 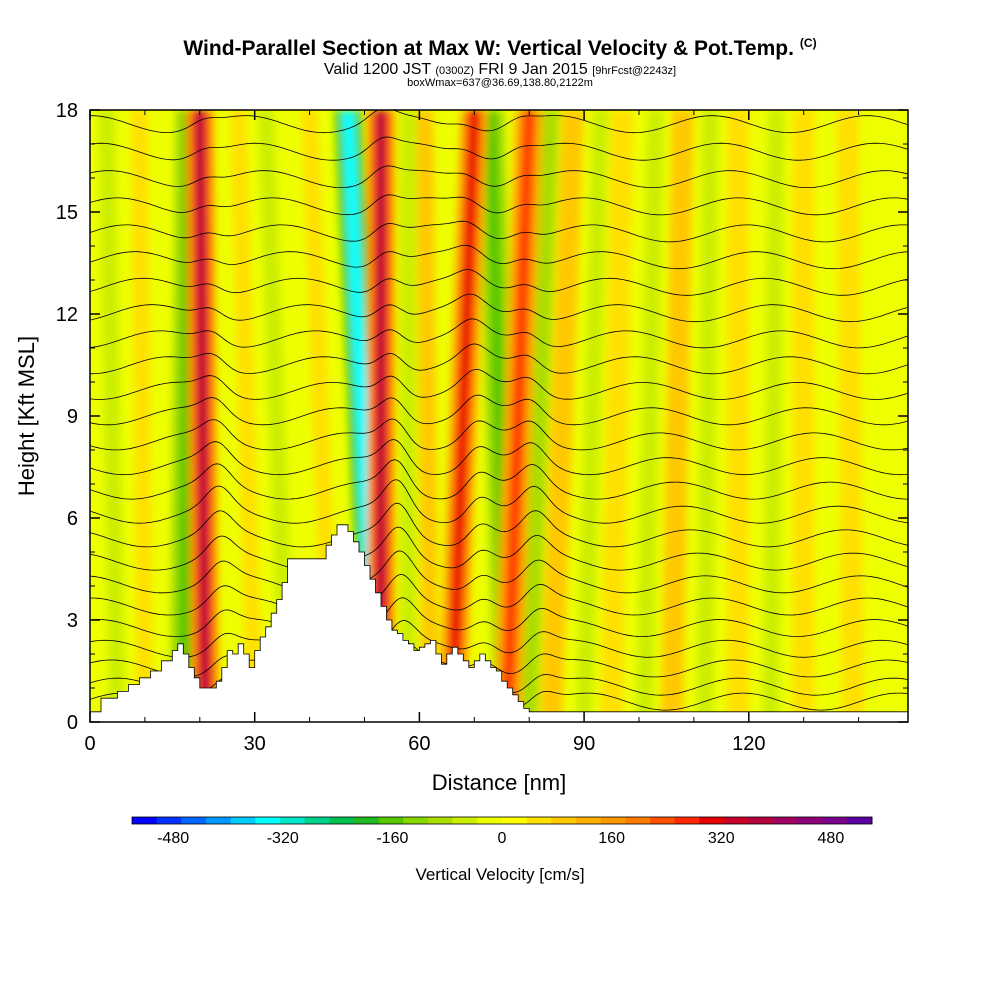 I want to click on colorbar-tick-label: 160, so click(x=611, y=838).